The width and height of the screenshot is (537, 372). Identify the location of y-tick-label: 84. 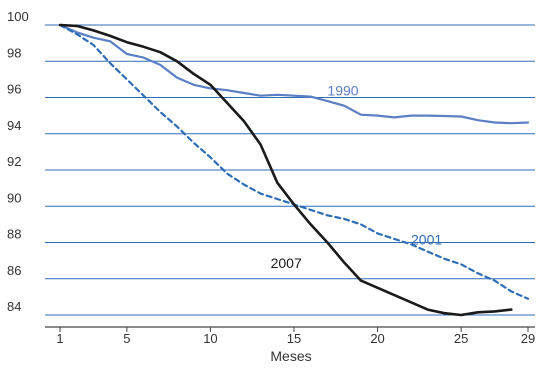
(14, 306).